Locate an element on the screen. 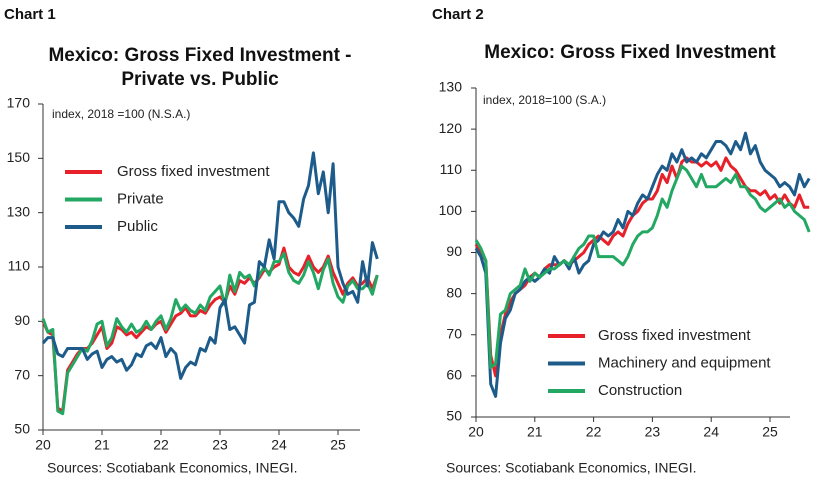 Image resolution: width=828 pixels, height=483 pixels. chart-title: Mexico: Gross Fixed Investment is located at coordinates (630, 52).